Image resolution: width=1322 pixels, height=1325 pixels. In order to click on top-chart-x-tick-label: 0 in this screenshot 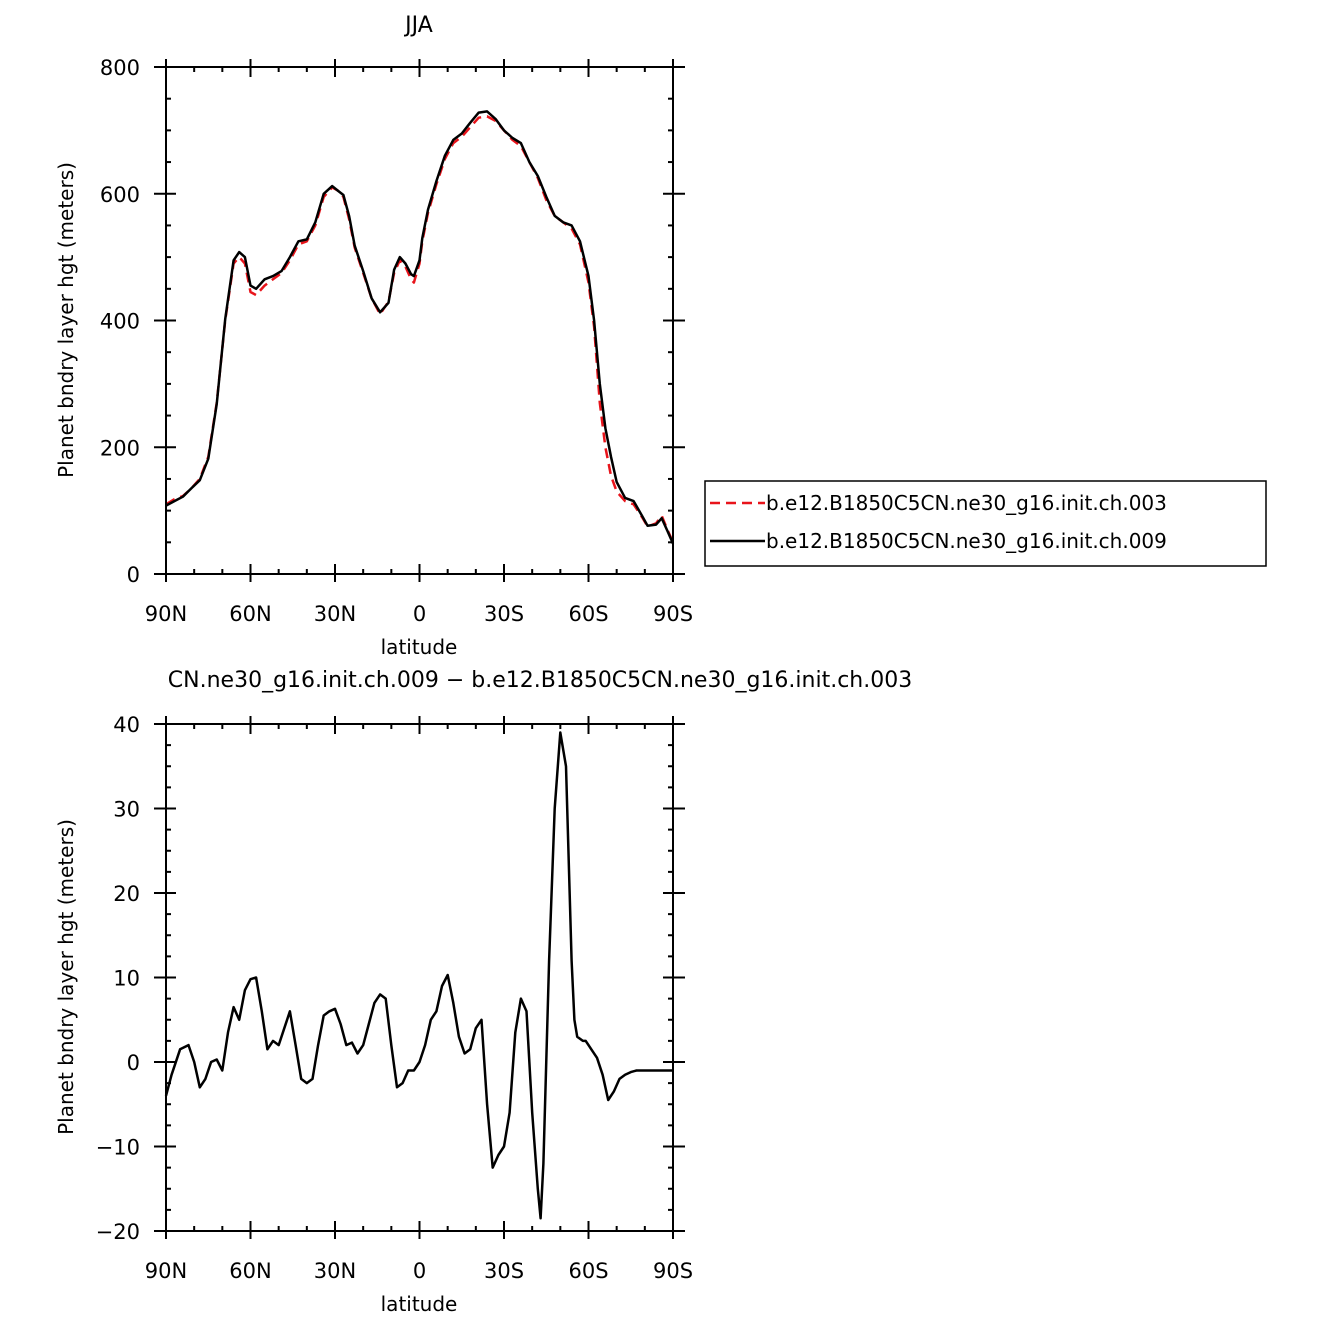, I will do `click(419, 614)`.